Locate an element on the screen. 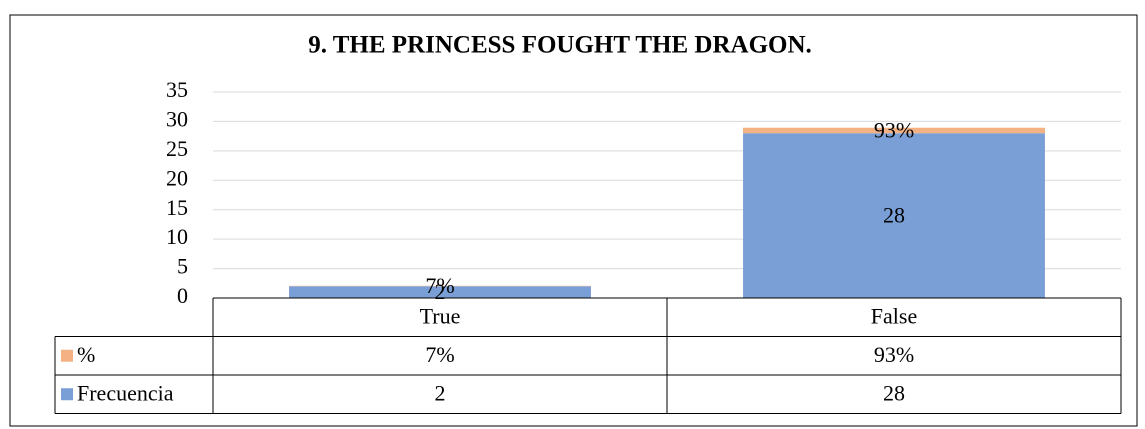  data-label: 93% is located at coordinates (894, 130).